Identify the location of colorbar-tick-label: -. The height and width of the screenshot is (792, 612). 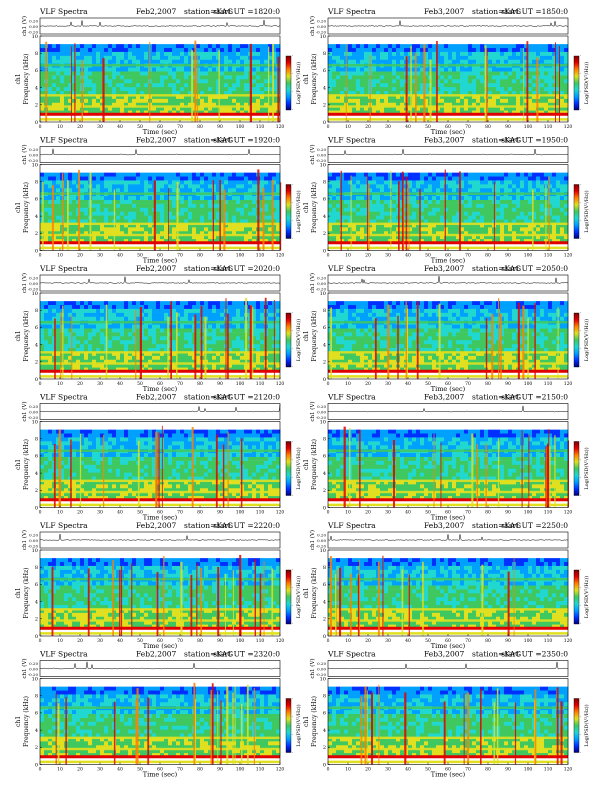
(293, 56).